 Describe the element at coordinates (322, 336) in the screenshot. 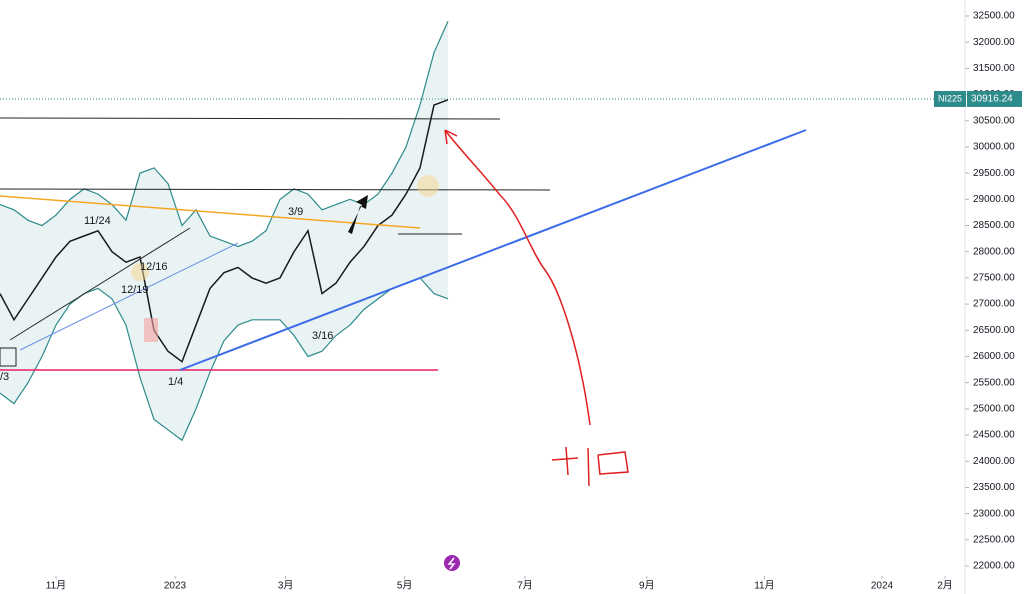

I see `annotation: 3/16` at that location.